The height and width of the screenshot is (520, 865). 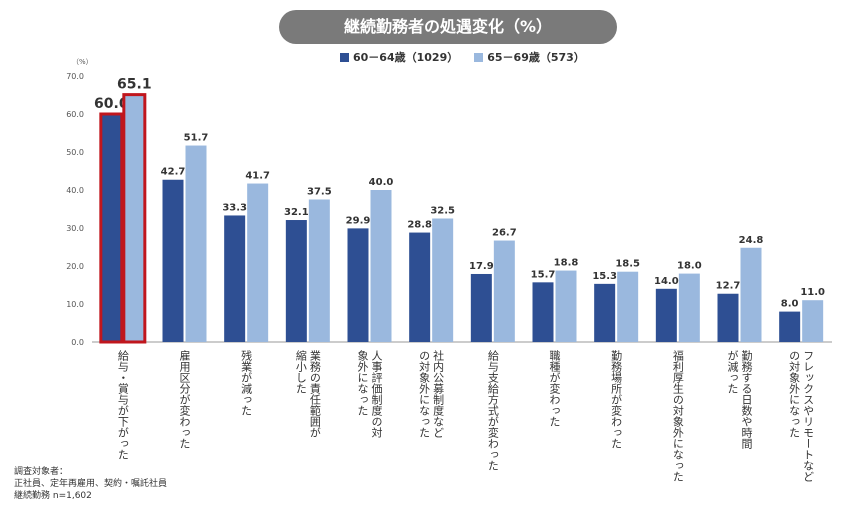 What do you see at coordinates (616, 399) in the screenshot?
I see `category-label: 勤務場所が変わった` at bounding box center [616, 399].